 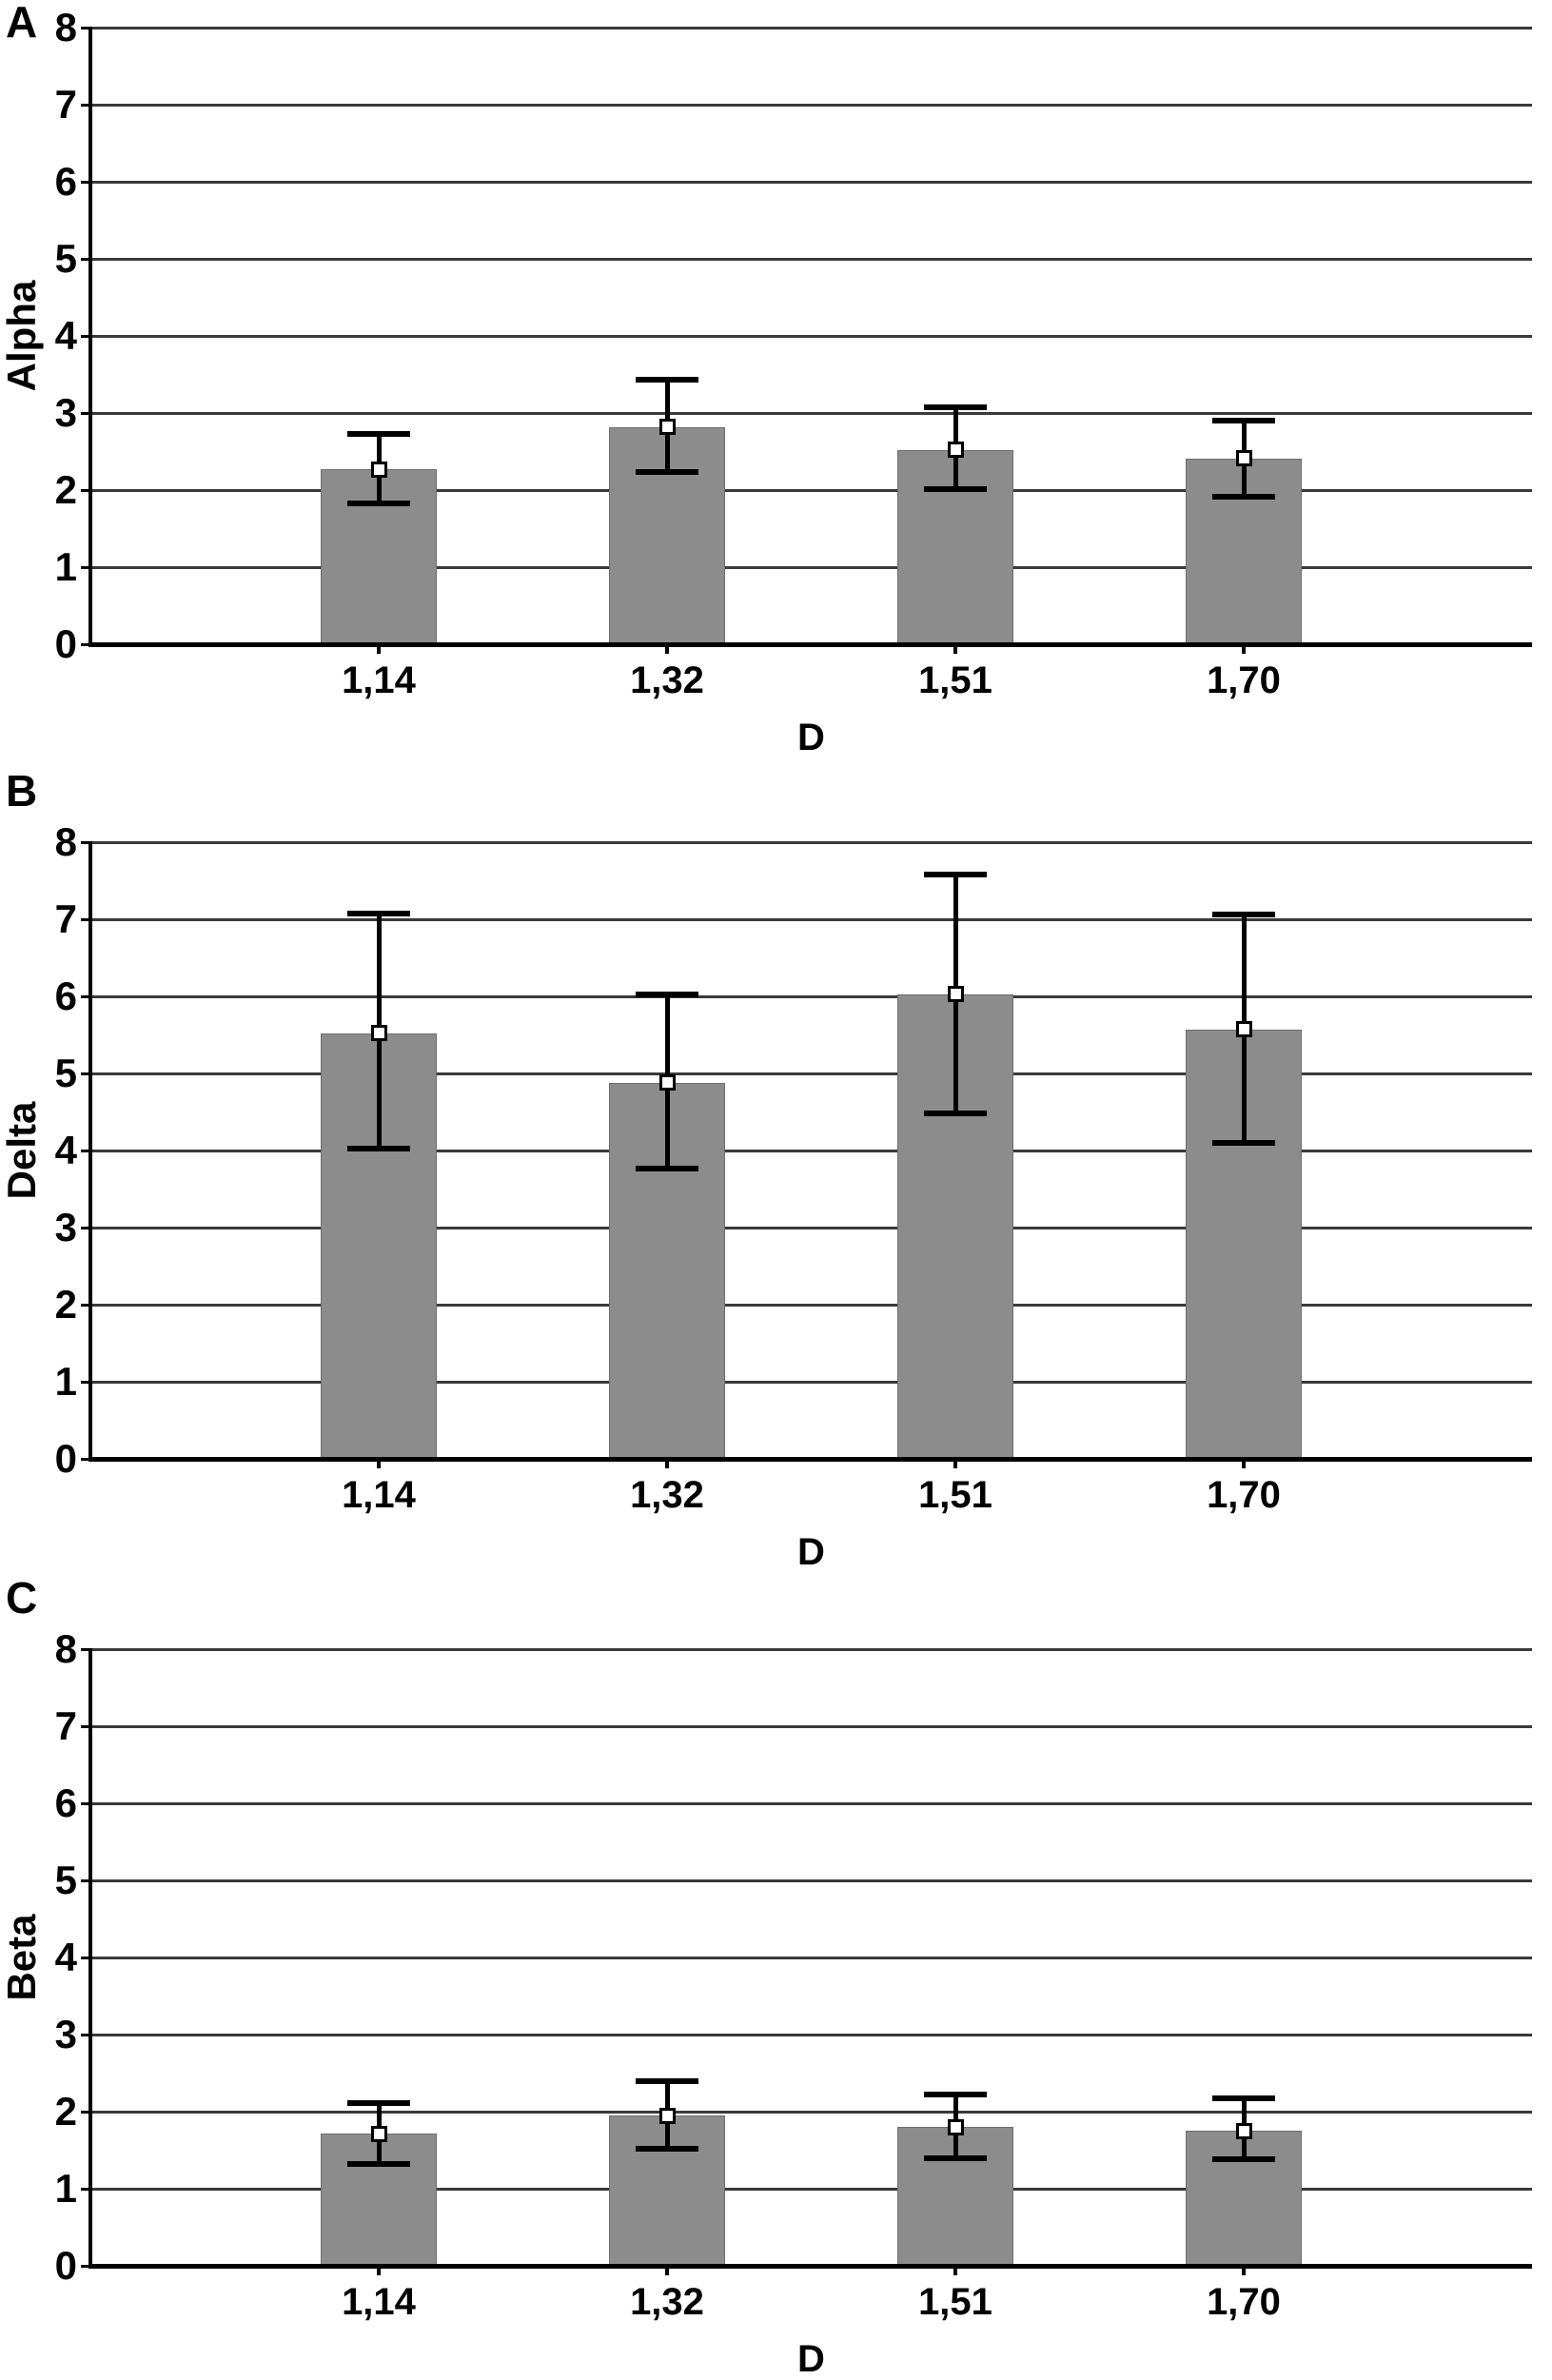 I want to click on x-tick-label-1,51: 1,51, so click(x=955, y=1495).